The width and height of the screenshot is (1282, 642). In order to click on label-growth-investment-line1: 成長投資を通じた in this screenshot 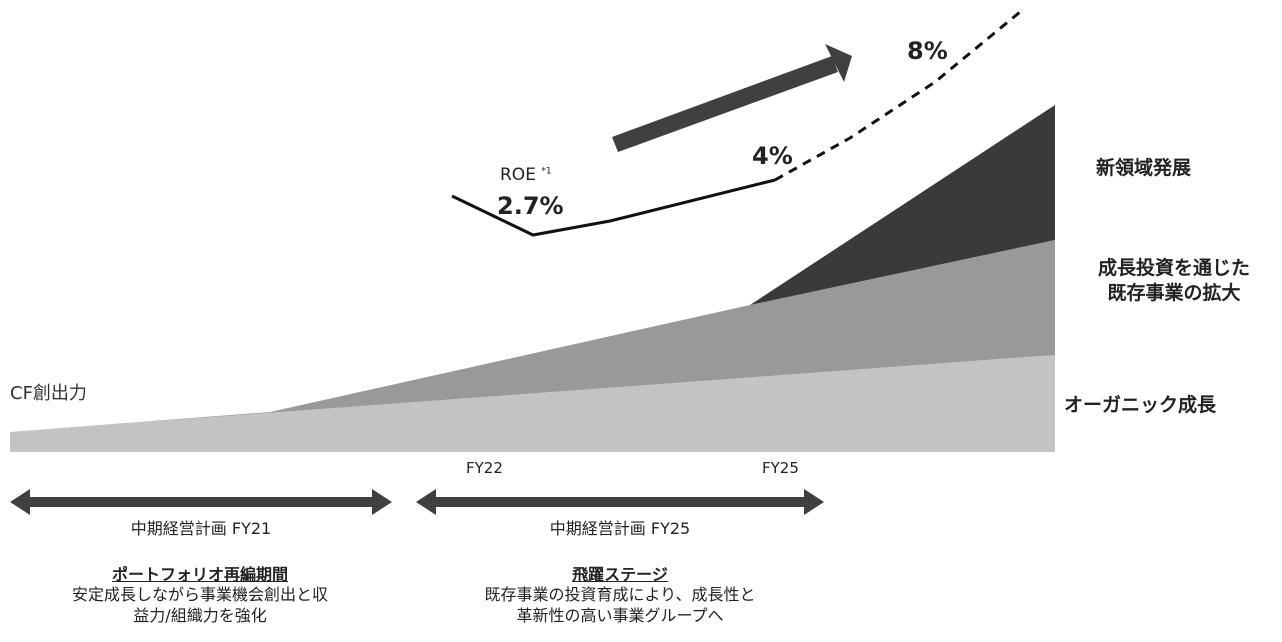, I will do `click(1173, 268)`.